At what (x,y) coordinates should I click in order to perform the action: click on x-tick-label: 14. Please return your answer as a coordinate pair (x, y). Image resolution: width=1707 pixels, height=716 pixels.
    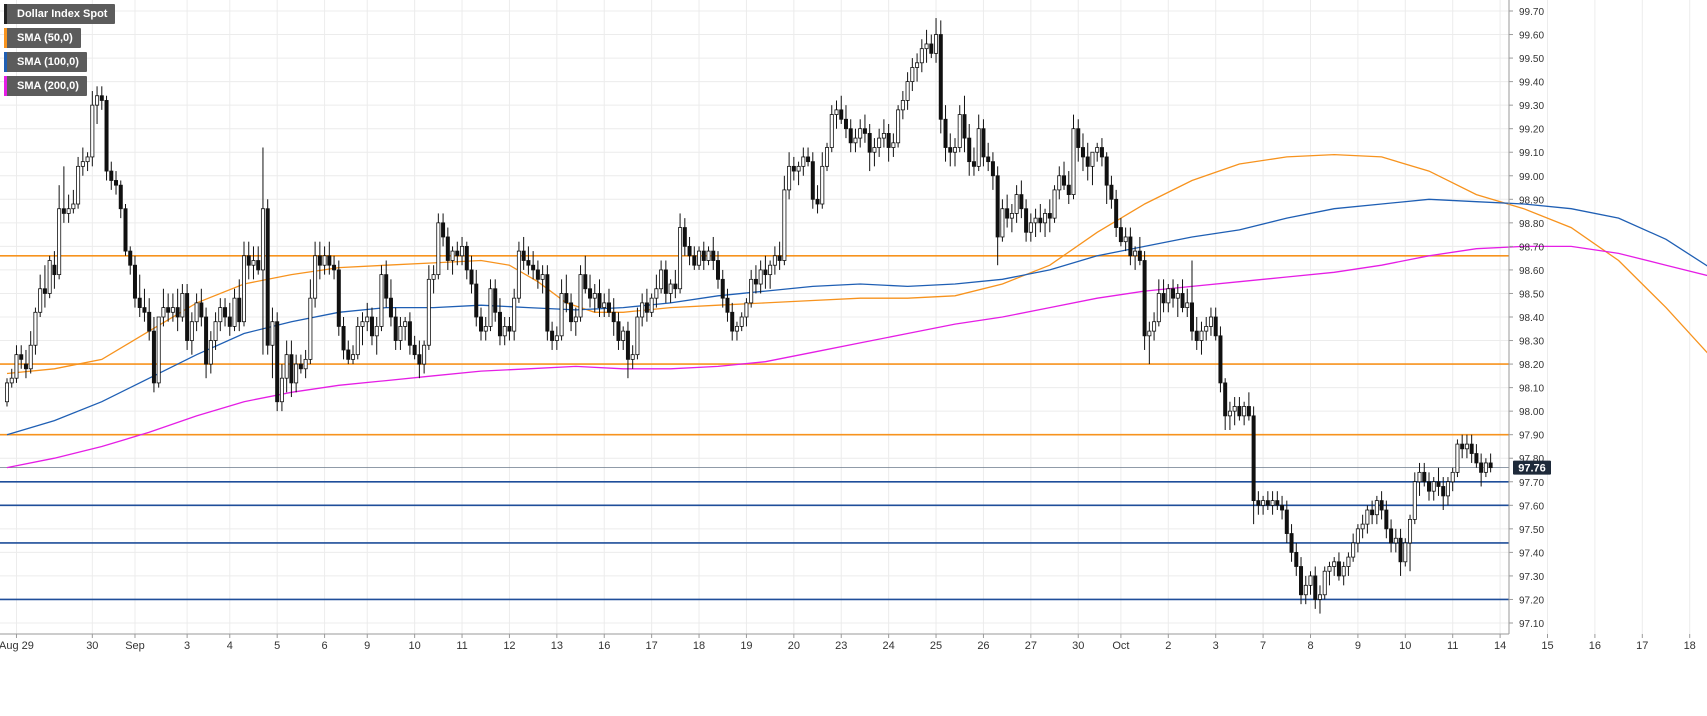
    Looking at the image, I should click on (1500, 646).